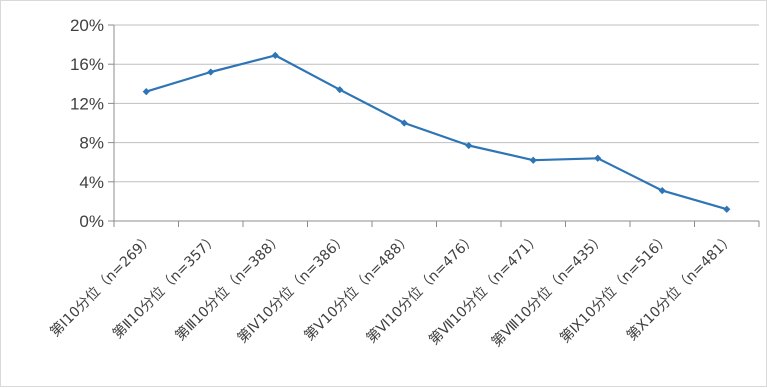 This screenshot has width=767, height=388. I want to click on y-tick-label: 20%, so click(87, 25).